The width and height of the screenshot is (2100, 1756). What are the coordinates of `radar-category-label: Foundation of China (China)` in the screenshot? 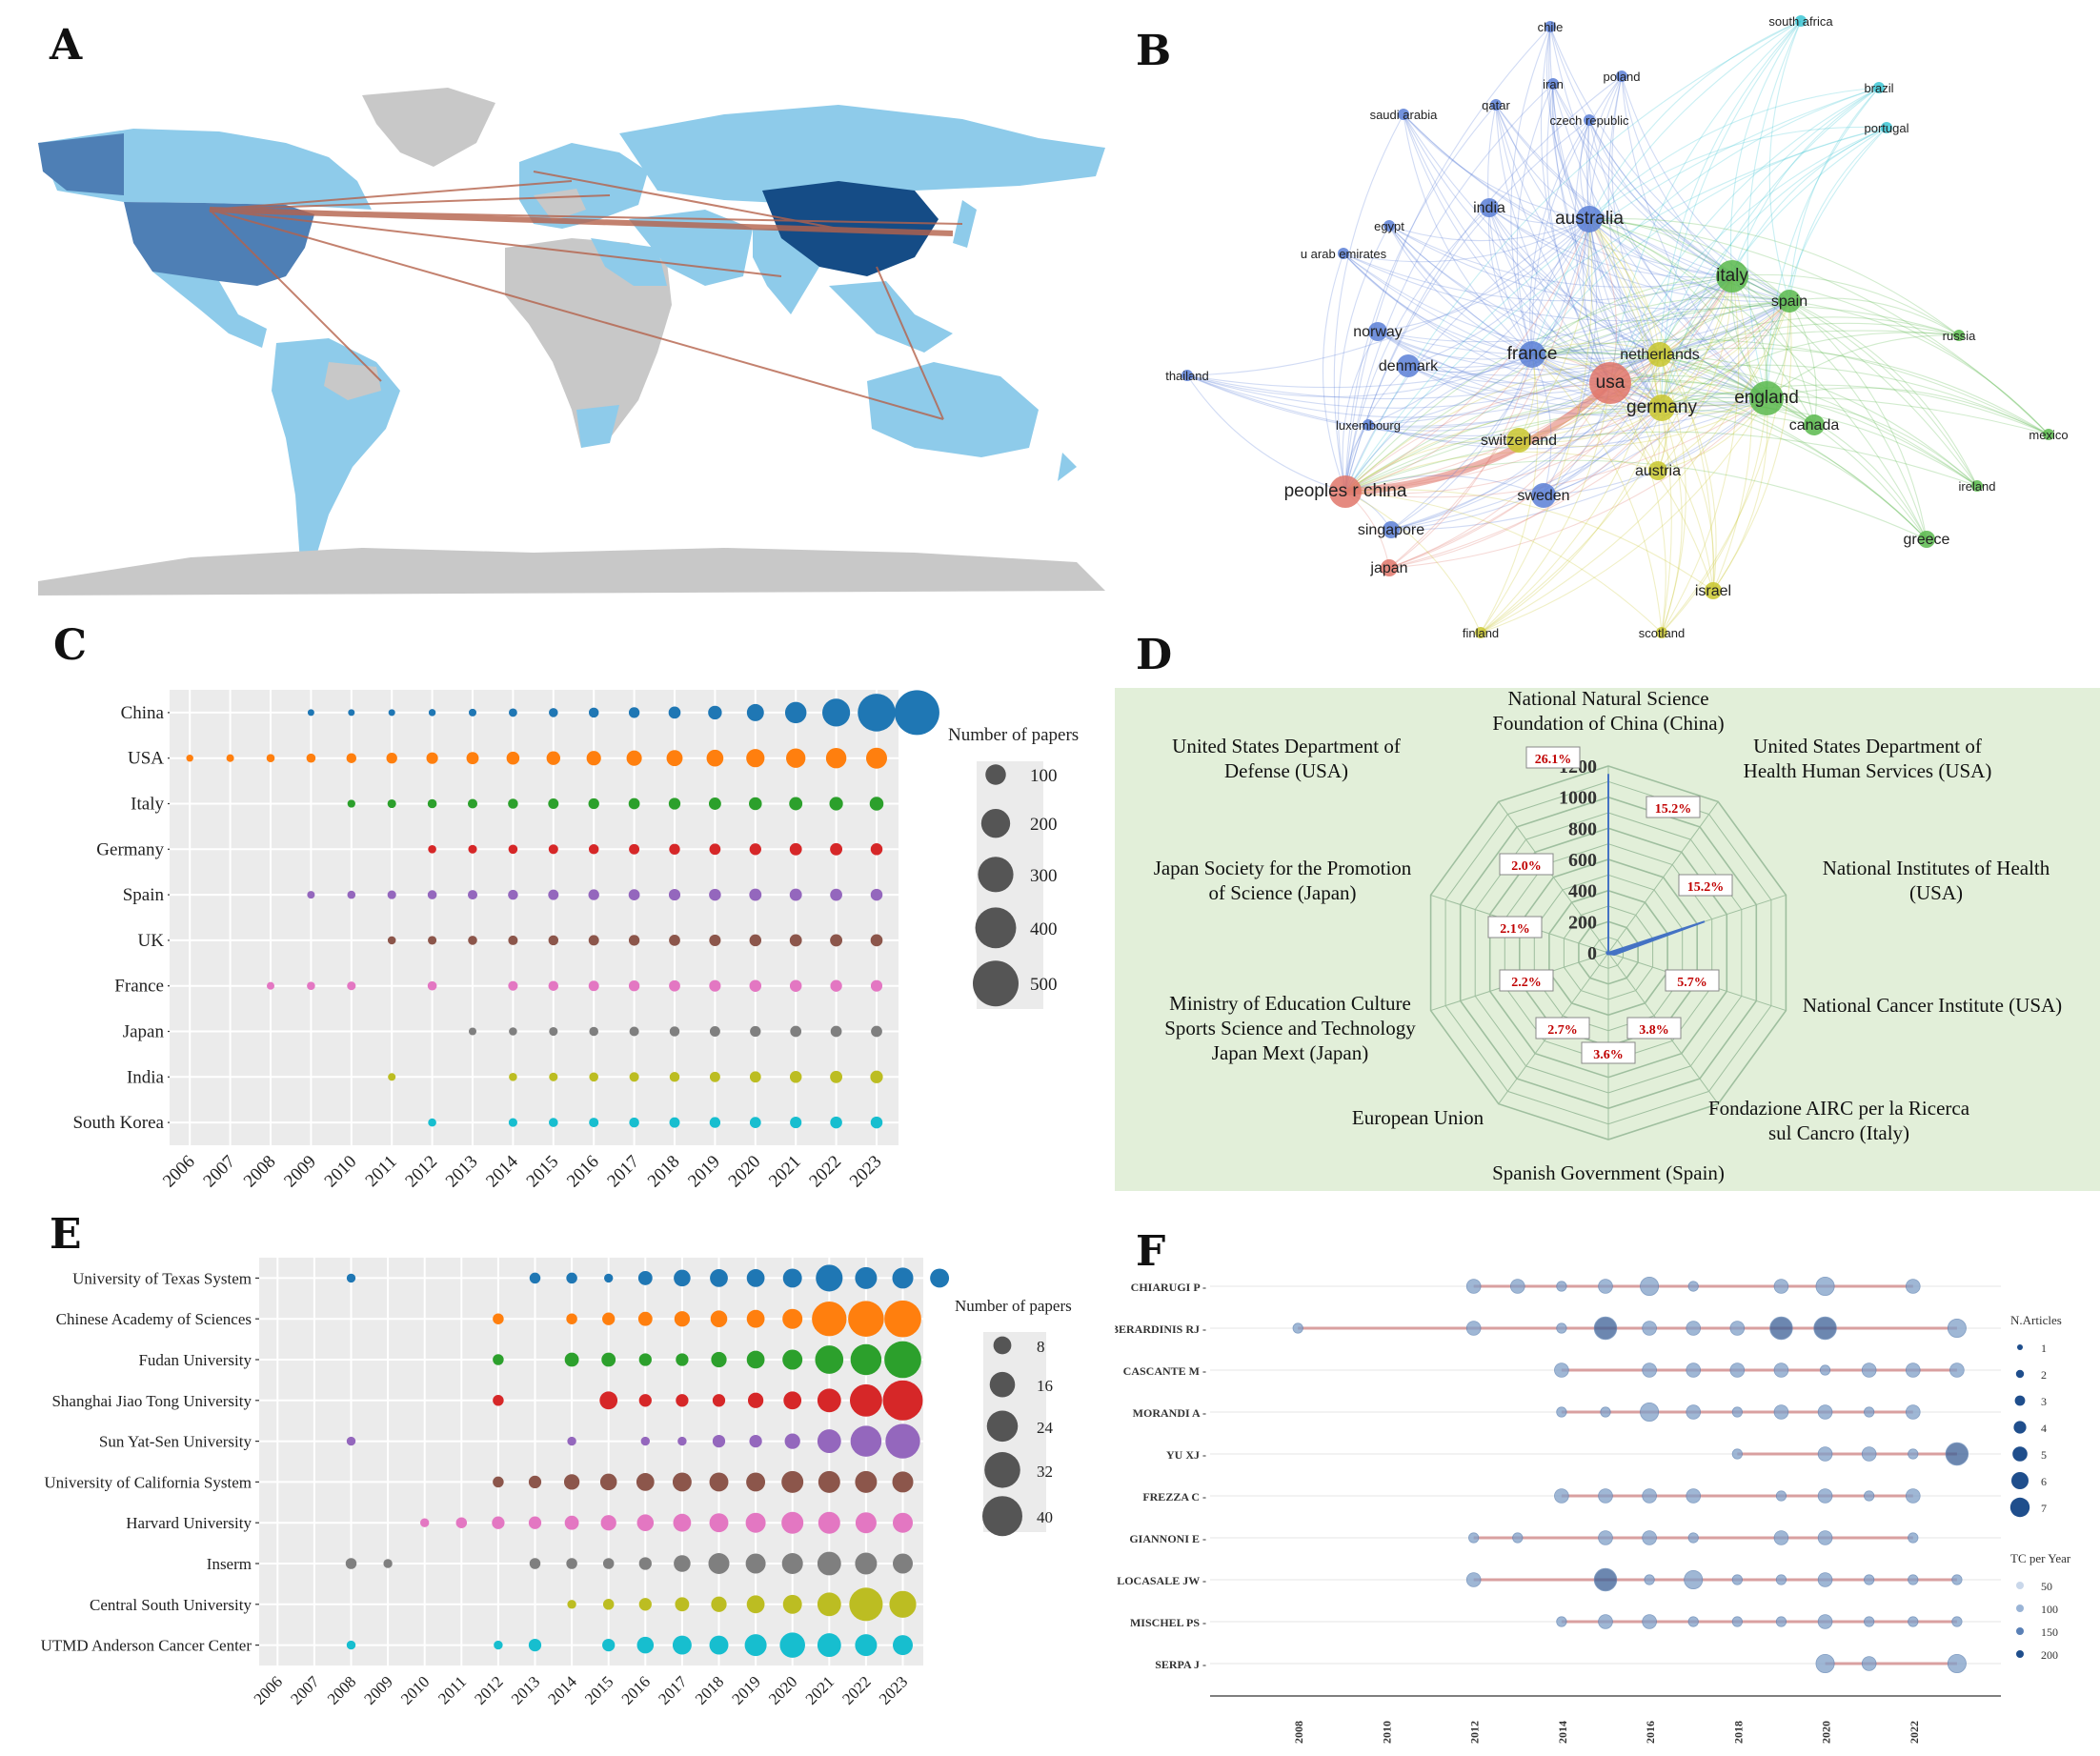 It's located at (1608, 723).